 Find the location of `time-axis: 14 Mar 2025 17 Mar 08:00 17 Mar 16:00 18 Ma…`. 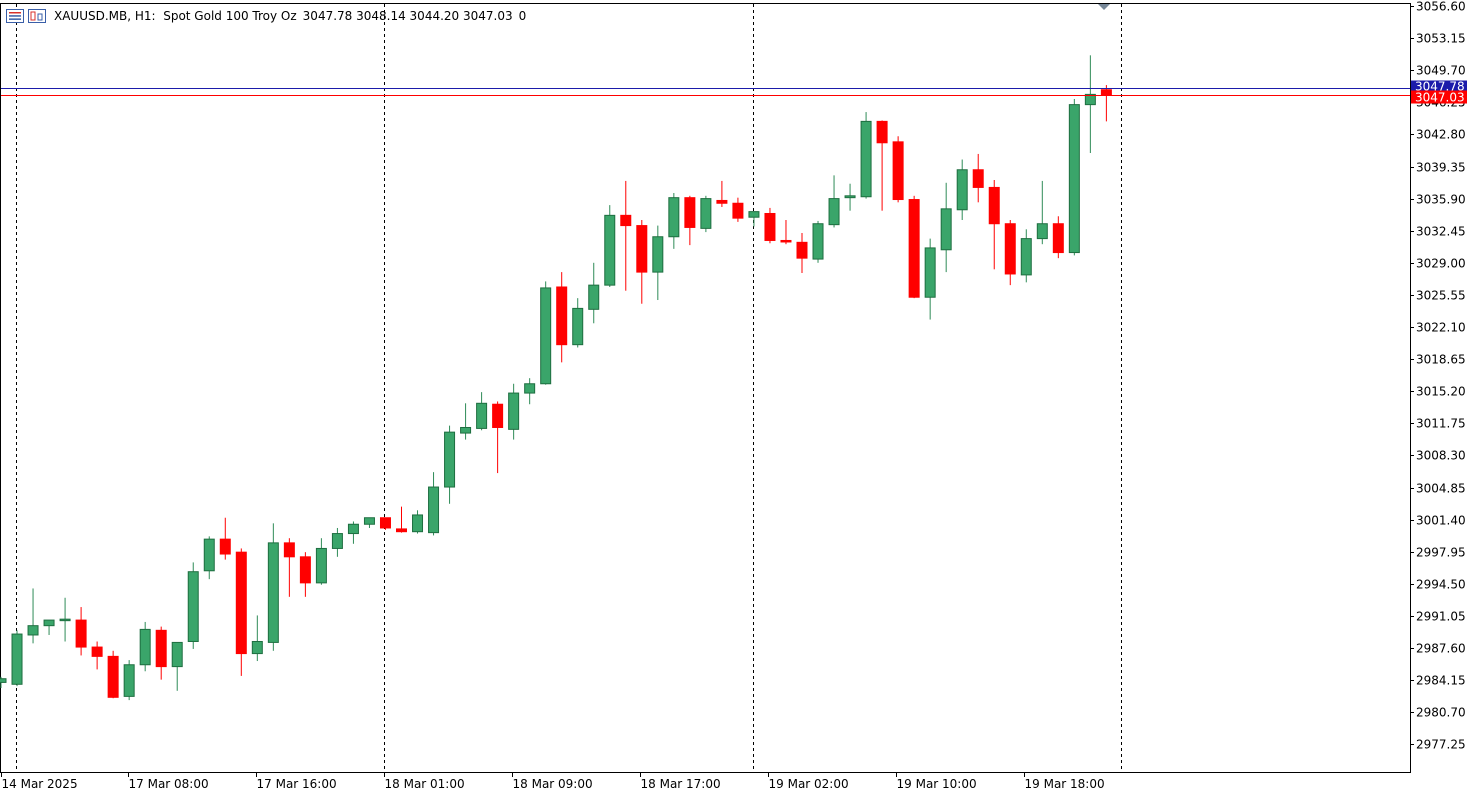

time-axis: 14 Mar 2025 17 Mar 08:00 17 Mar 16:00 18 Ma… is located at coordinates (553, 781).